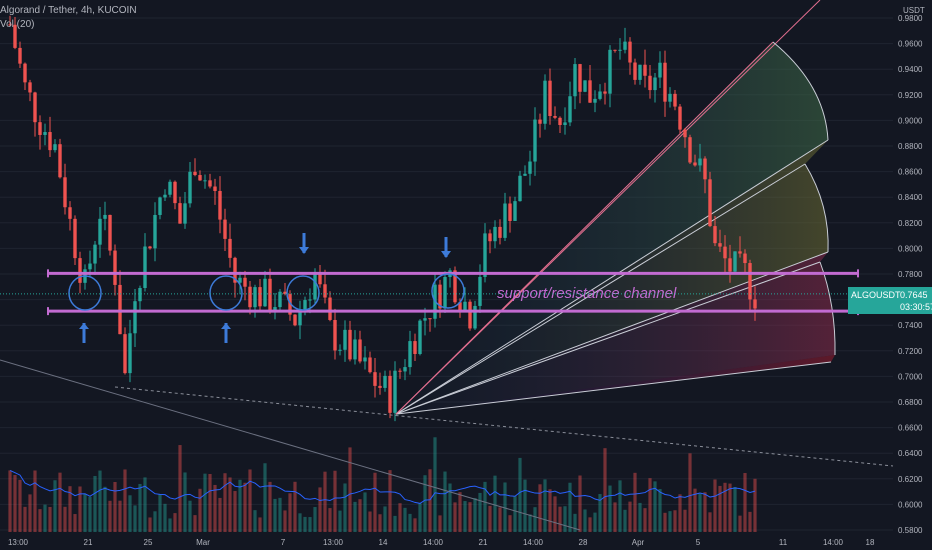 The height and width of the screenshot is (550, 932). What do you see at coordinates (17, 24) in the screenshot?
I see `volume-indicator-label: Vol (20)` at bounding box center [17, 24].